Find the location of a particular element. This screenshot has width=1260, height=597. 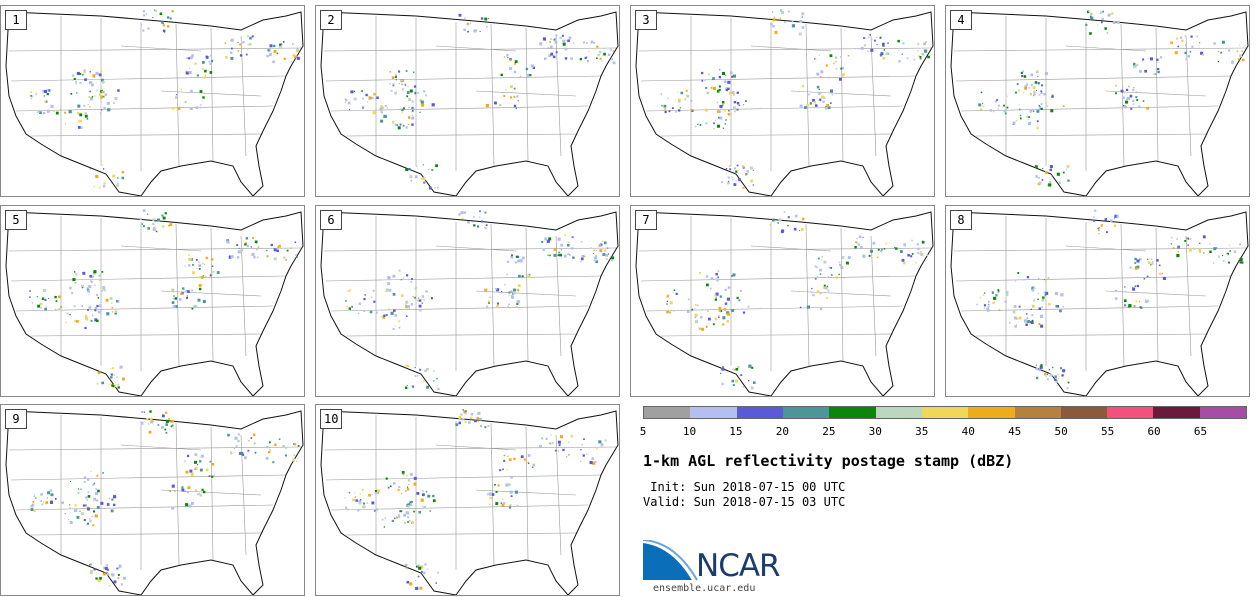

panel-number: 10 is located at coordinates (331, 419).